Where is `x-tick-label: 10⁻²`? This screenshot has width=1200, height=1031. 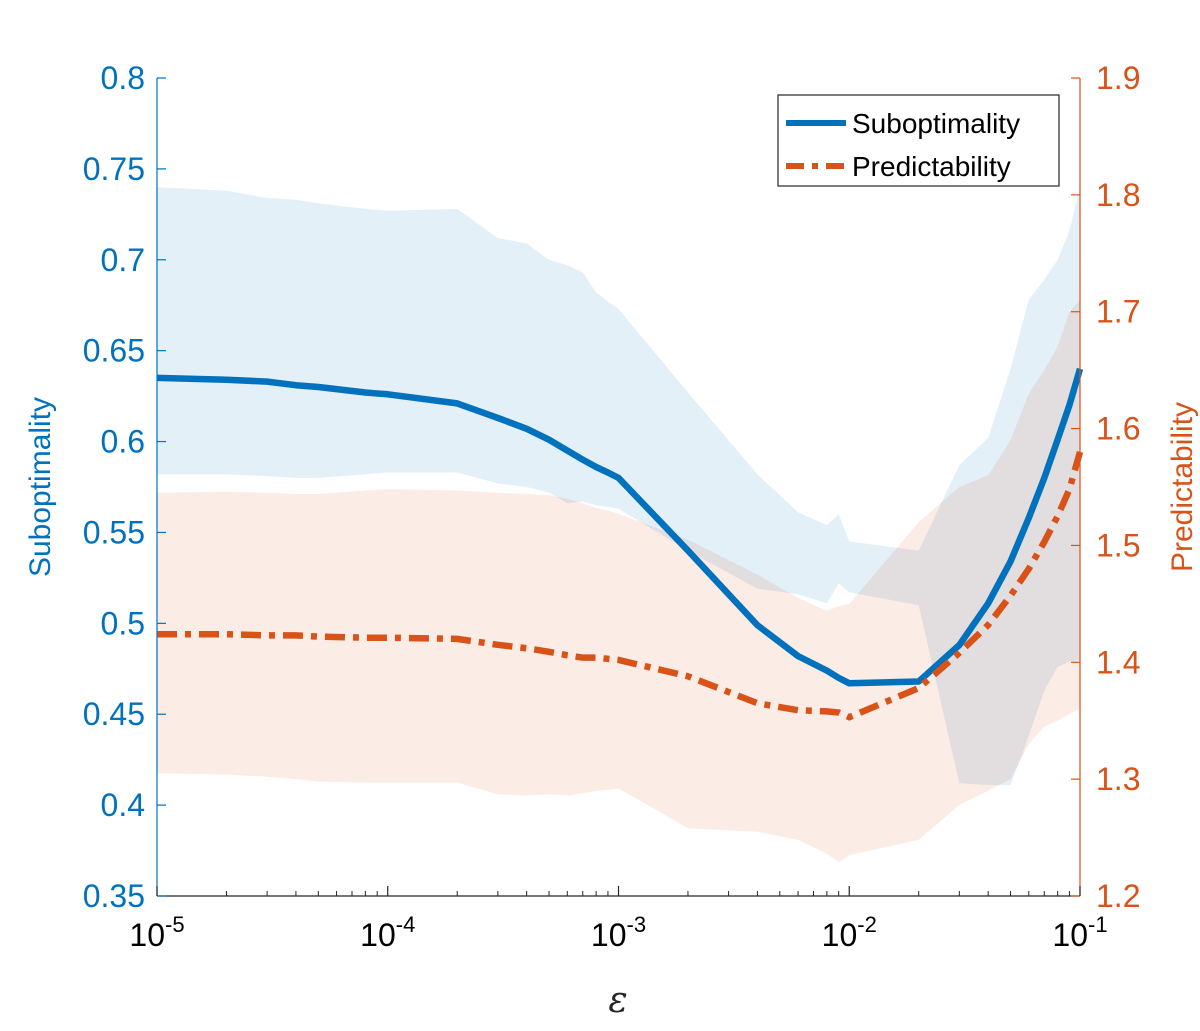
x-tick-label: 10⁻² is located at coordinates (849, 932).